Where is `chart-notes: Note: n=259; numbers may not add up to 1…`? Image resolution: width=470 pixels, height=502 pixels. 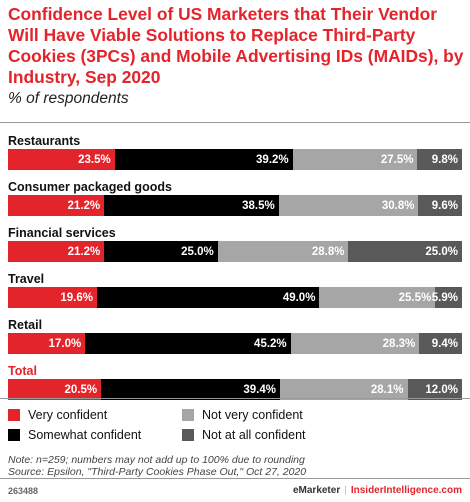 chart-notes: Note: n=259; numbers may not add up to 1… is located at coordinates (157, 466).